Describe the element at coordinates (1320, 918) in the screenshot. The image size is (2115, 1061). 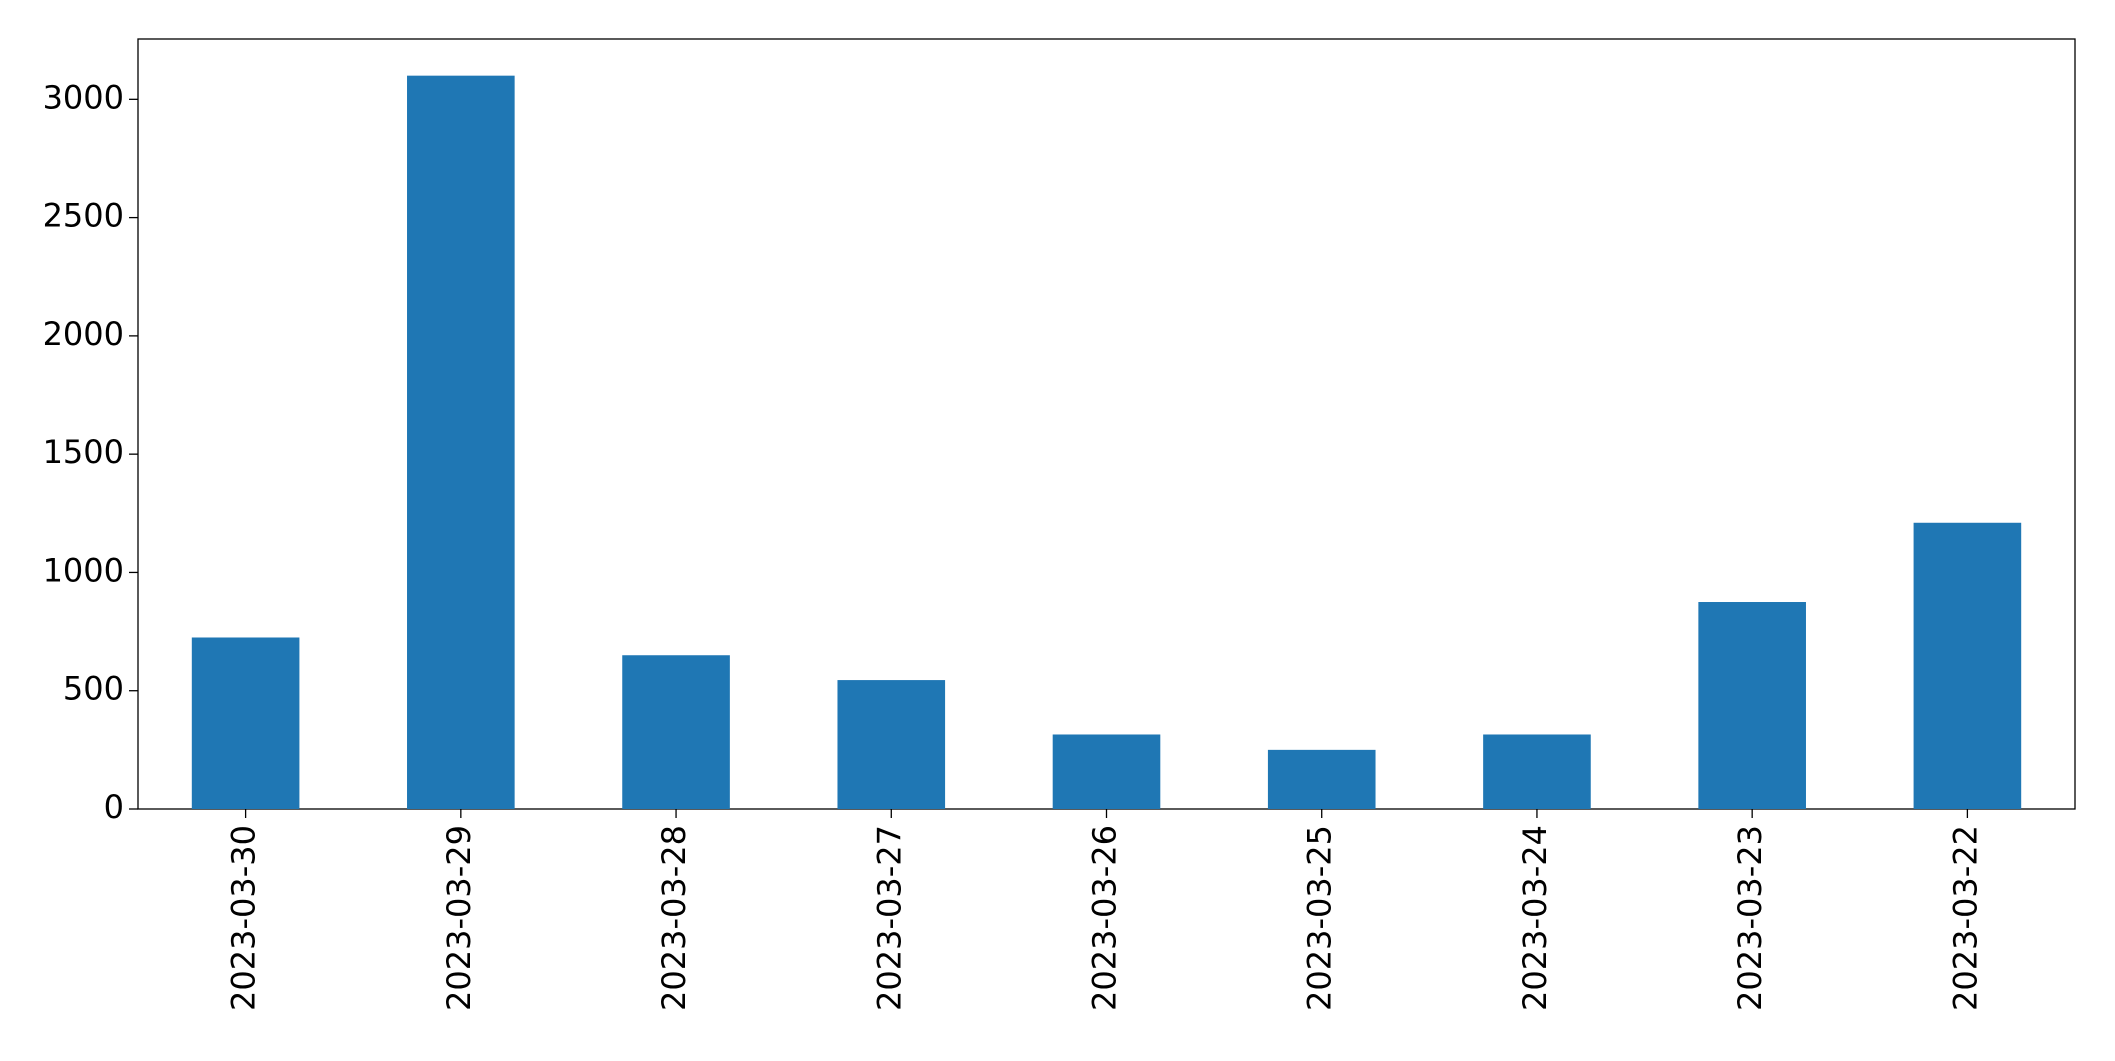
I see `x-tick-label: 2023-03-25` at that location.